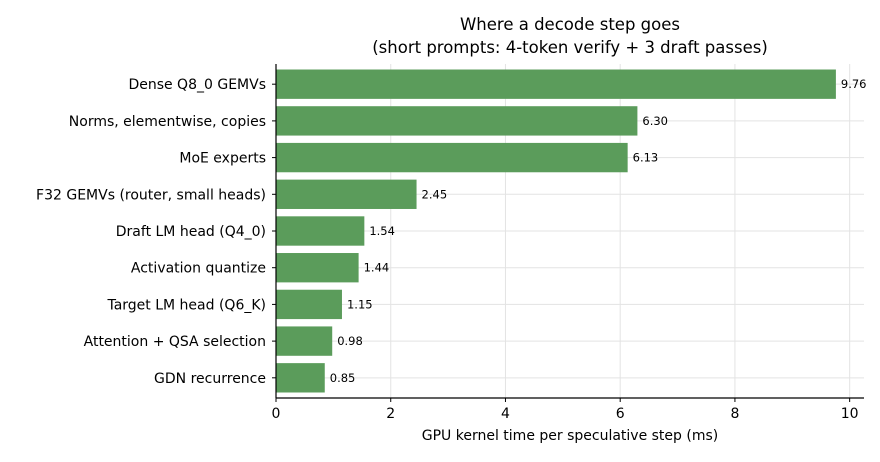 The width and height of the screenshot is (880, 462). I want to click on bar-value-label: 1.44, so click(377, 268).